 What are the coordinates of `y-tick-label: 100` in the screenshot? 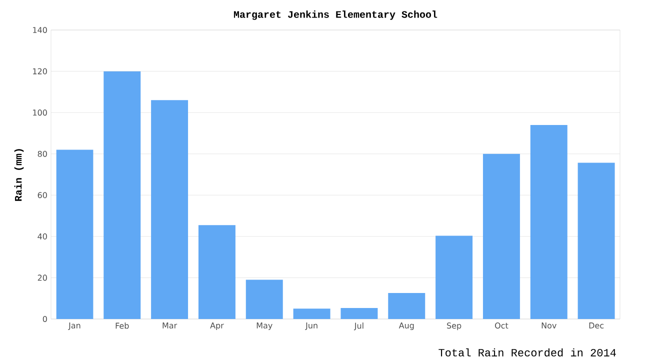 It's located at (40, 113).